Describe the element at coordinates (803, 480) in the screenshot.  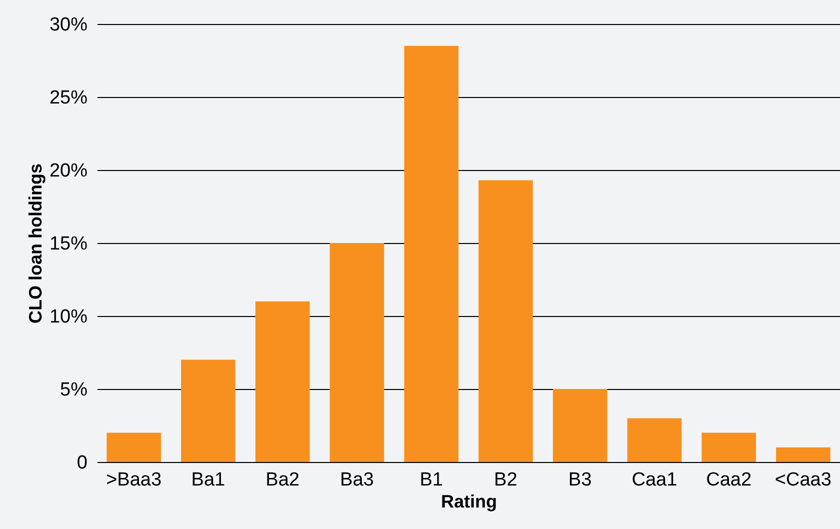
I see `x-tick-label: <Caa3` at that location.